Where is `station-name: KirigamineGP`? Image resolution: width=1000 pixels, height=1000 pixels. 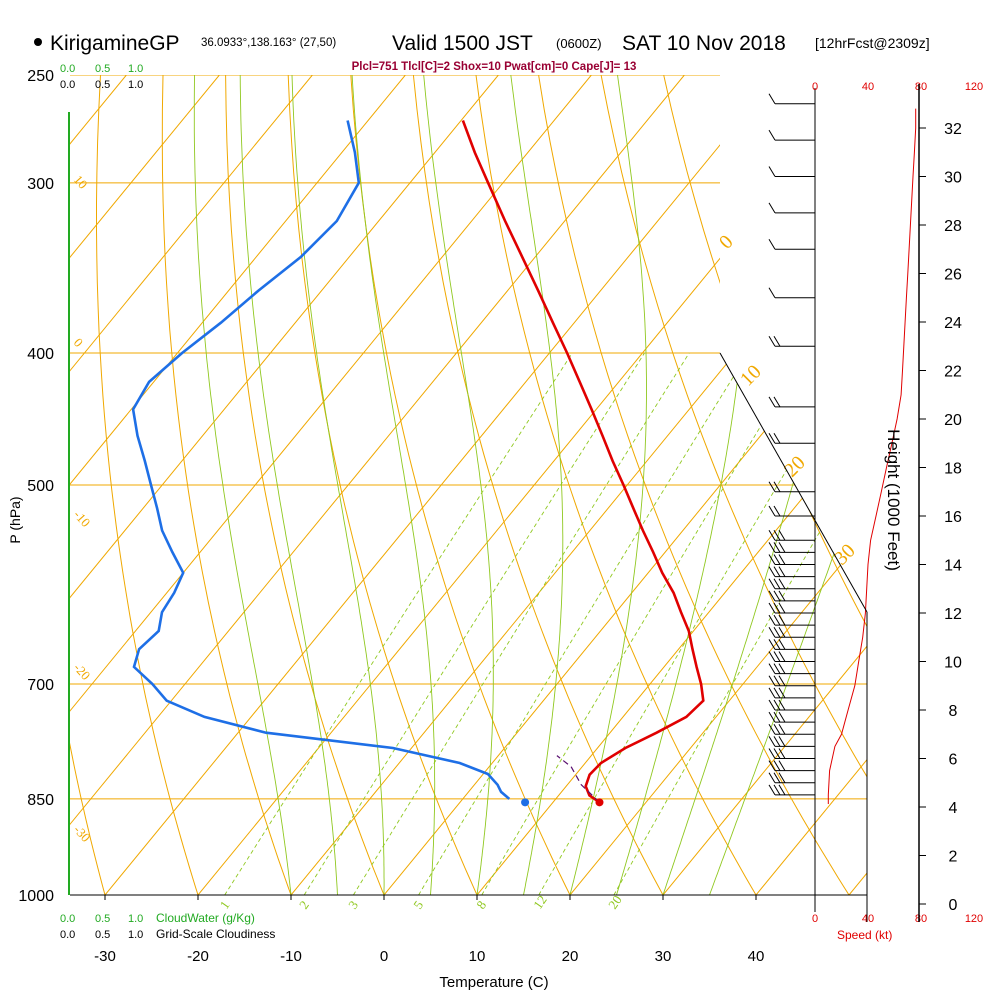 station-name: KirigamineGP is located at coordinates (115, 43).